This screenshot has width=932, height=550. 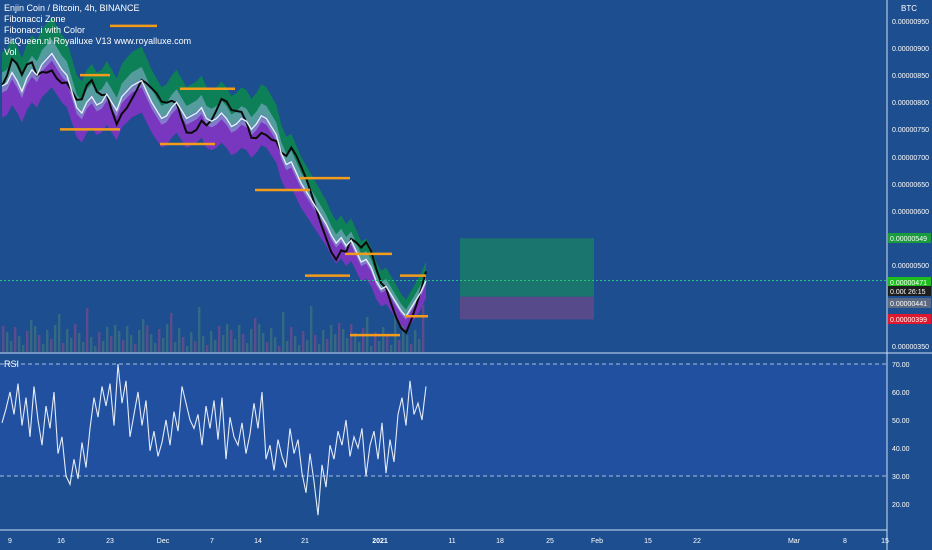 What do you see at coordinates (910, 130) in the screenshot?
I see `price-tick-label: 0.00000750` at bounding box center [910, 130].